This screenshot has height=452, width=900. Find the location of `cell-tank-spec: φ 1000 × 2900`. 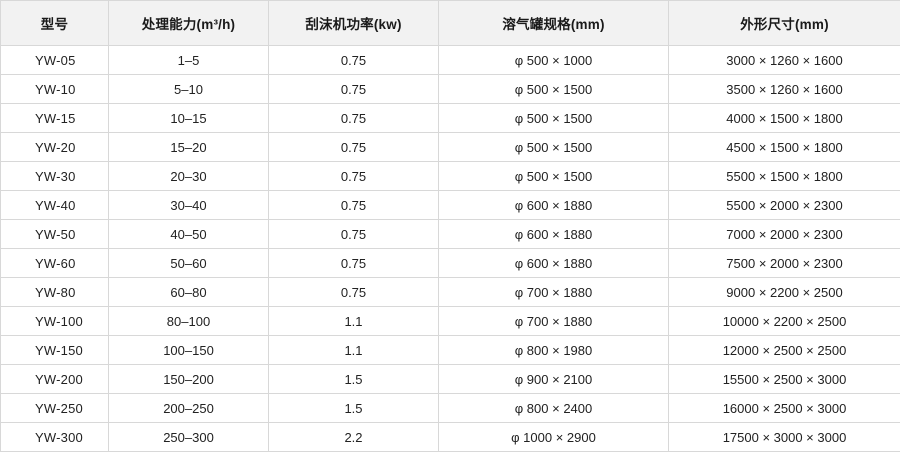

cell-tank-spec: φ 1000 × 2900 is located at coordinates (554, 437).